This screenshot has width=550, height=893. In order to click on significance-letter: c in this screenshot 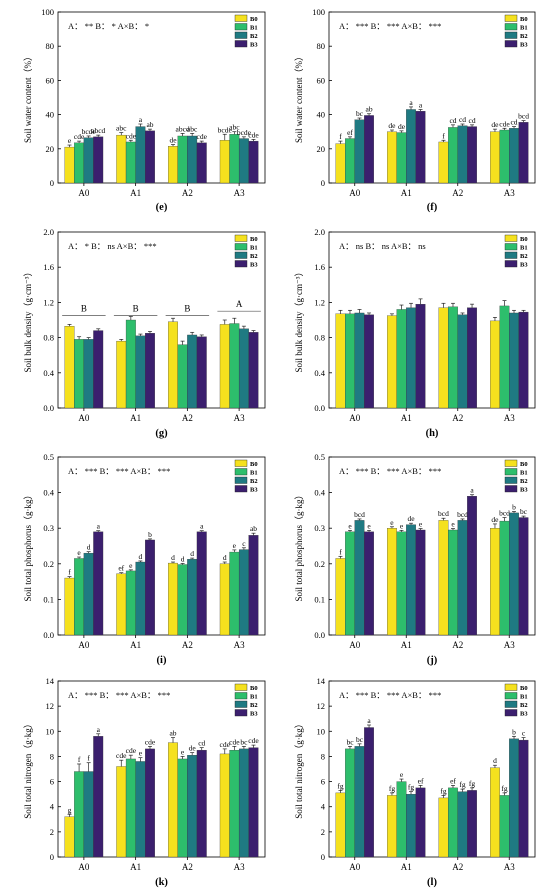, I will do `click(524, 733)`.